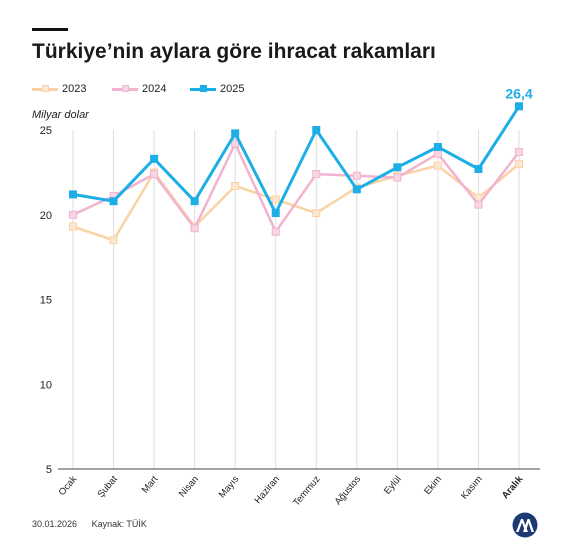 The width and height of the screenshot is (568, 554). What do you see at coordinates (267, 490) in the screenshot?
I see `x-tick-label-5: Haziran` at bounding box center [267, 490].